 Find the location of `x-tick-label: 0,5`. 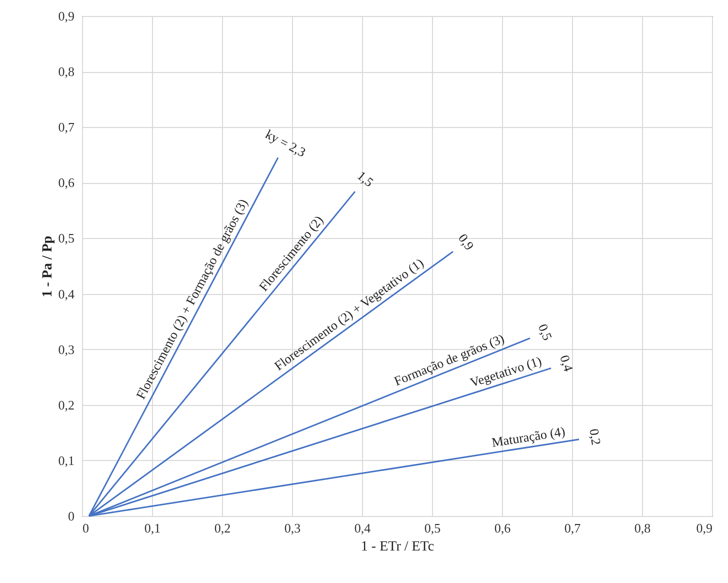

x-tick-label: 0,5 is located at coordinates (432, 528).